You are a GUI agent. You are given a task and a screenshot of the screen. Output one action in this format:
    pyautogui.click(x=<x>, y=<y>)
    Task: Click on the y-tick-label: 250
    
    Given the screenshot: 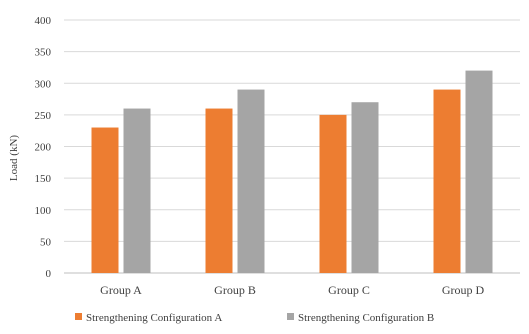 What is the action you would take?
    pyautogui.click(x=43, y=116)
    